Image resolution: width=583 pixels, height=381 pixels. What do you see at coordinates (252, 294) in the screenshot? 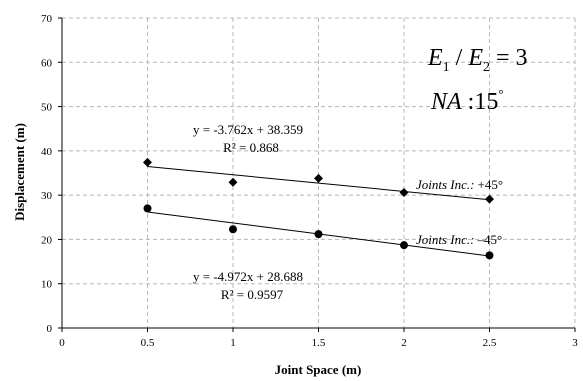
I see `r2-lower: R² = 0.9597` at bounding box center [252, 294].